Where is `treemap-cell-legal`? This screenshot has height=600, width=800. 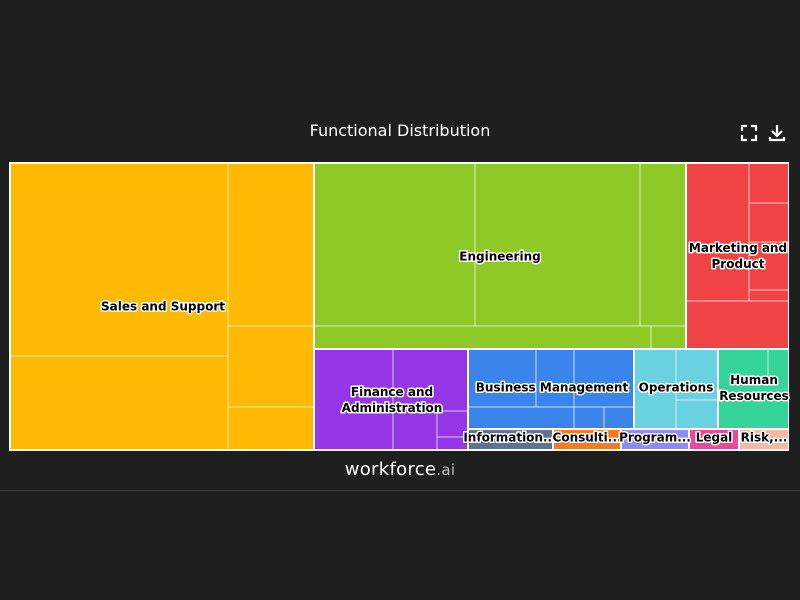
treemap-cell-legal is located at coordinates (714, 439).